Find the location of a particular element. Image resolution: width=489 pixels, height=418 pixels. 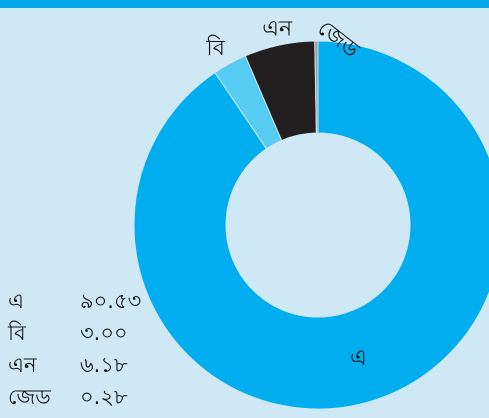

legend: এ ৯০.৫৩ বি ৩.০০ এন ৬.১৮ জেড ০.২৮ is located at coordinates (88, 350).